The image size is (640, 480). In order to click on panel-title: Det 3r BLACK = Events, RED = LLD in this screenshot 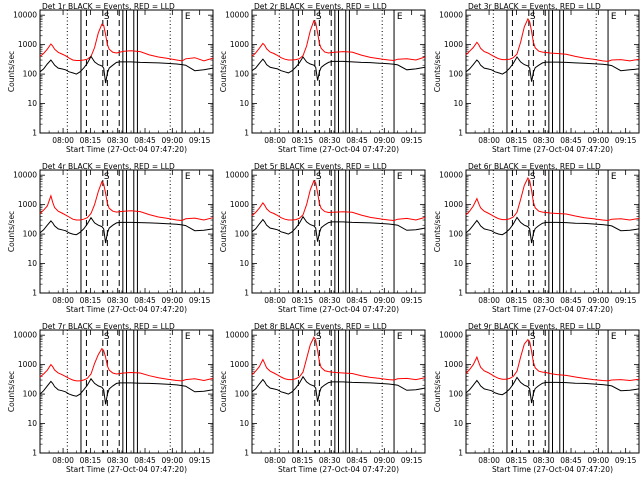, I will do `click(534, 6)`.